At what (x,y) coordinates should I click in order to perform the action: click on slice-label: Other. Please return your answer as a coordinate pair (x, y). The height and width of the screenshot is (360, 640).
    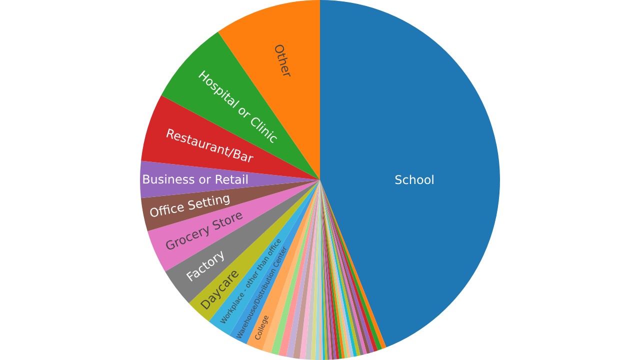
    Looking at the image, I should click on (283, 61).